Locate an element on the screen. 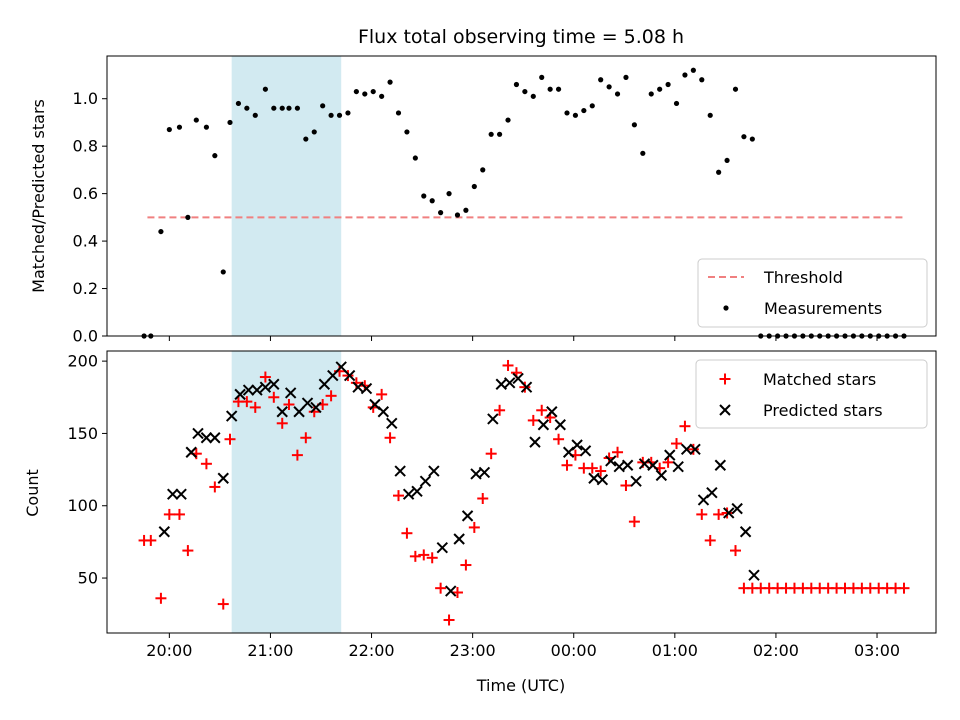 Image resolution: width=960 pixels, height=720 pixels. chart-title: Flux total observing time = 5.08 h is located at coordinates (521, 37).